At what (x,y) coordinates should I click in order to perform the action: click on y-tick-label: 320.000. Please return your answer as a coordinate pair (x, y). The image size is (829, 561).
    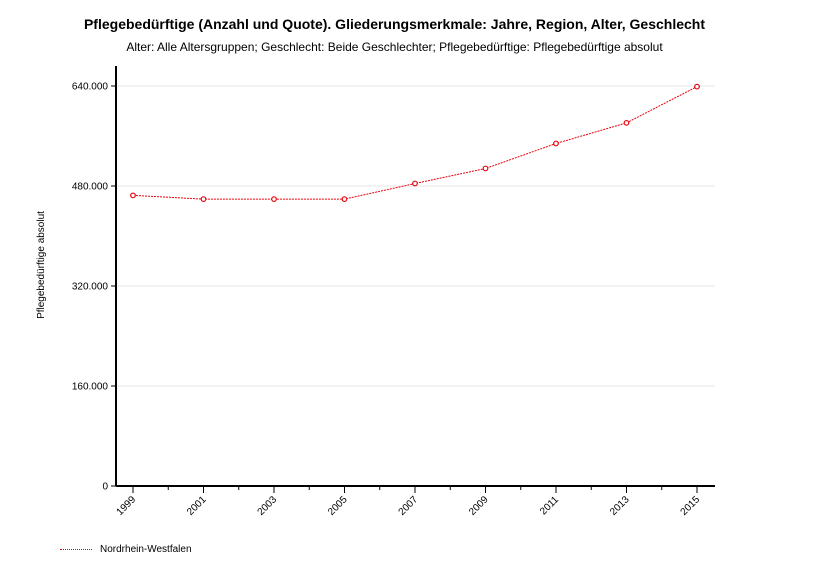
    Looking at the image, I should click on (90, 287).